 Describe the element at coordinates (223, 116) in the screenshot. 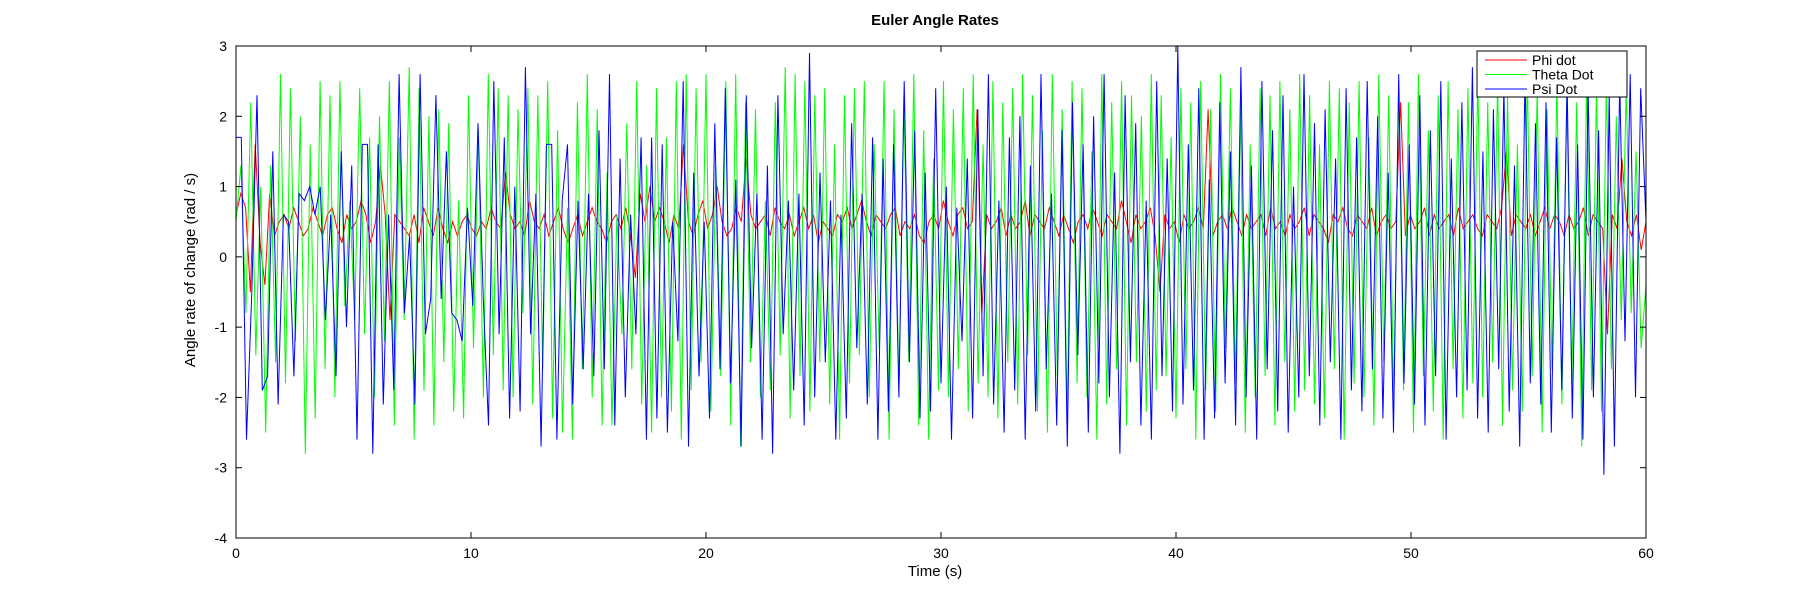

I see `y-tick-label: 2` at that location.